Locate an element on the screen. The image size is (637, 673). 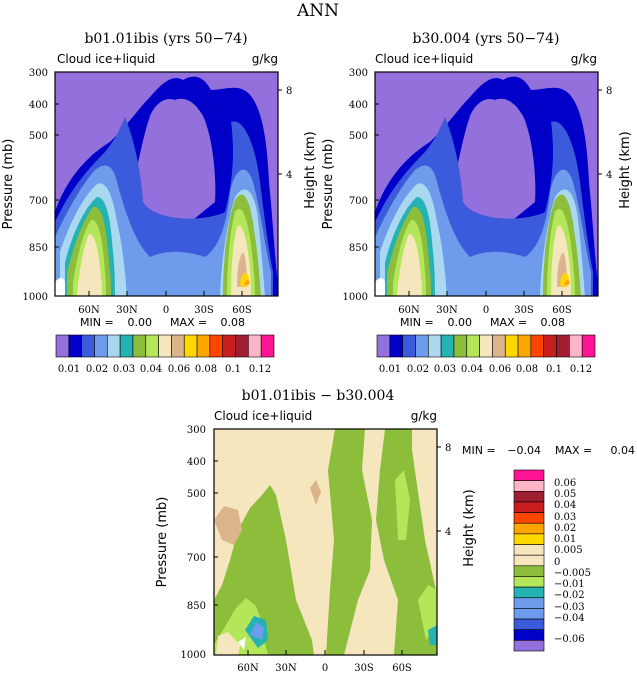
legend-label: 0.06 is located at coordinates (565, 483).